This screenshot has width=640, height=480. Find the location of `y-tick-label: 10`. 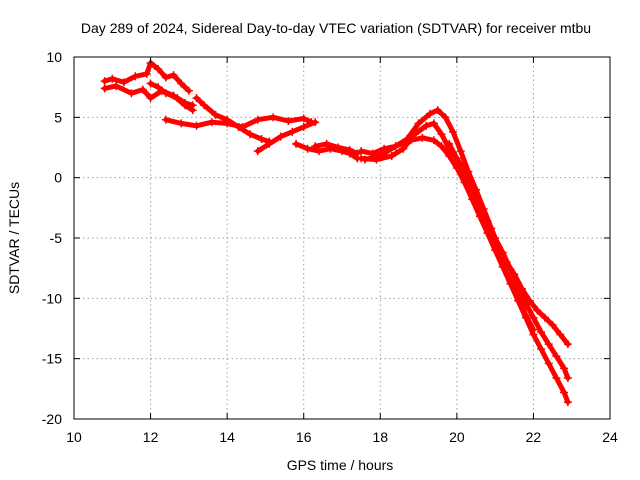

y-tick-label: 10 is located at coordinates (54, 57).